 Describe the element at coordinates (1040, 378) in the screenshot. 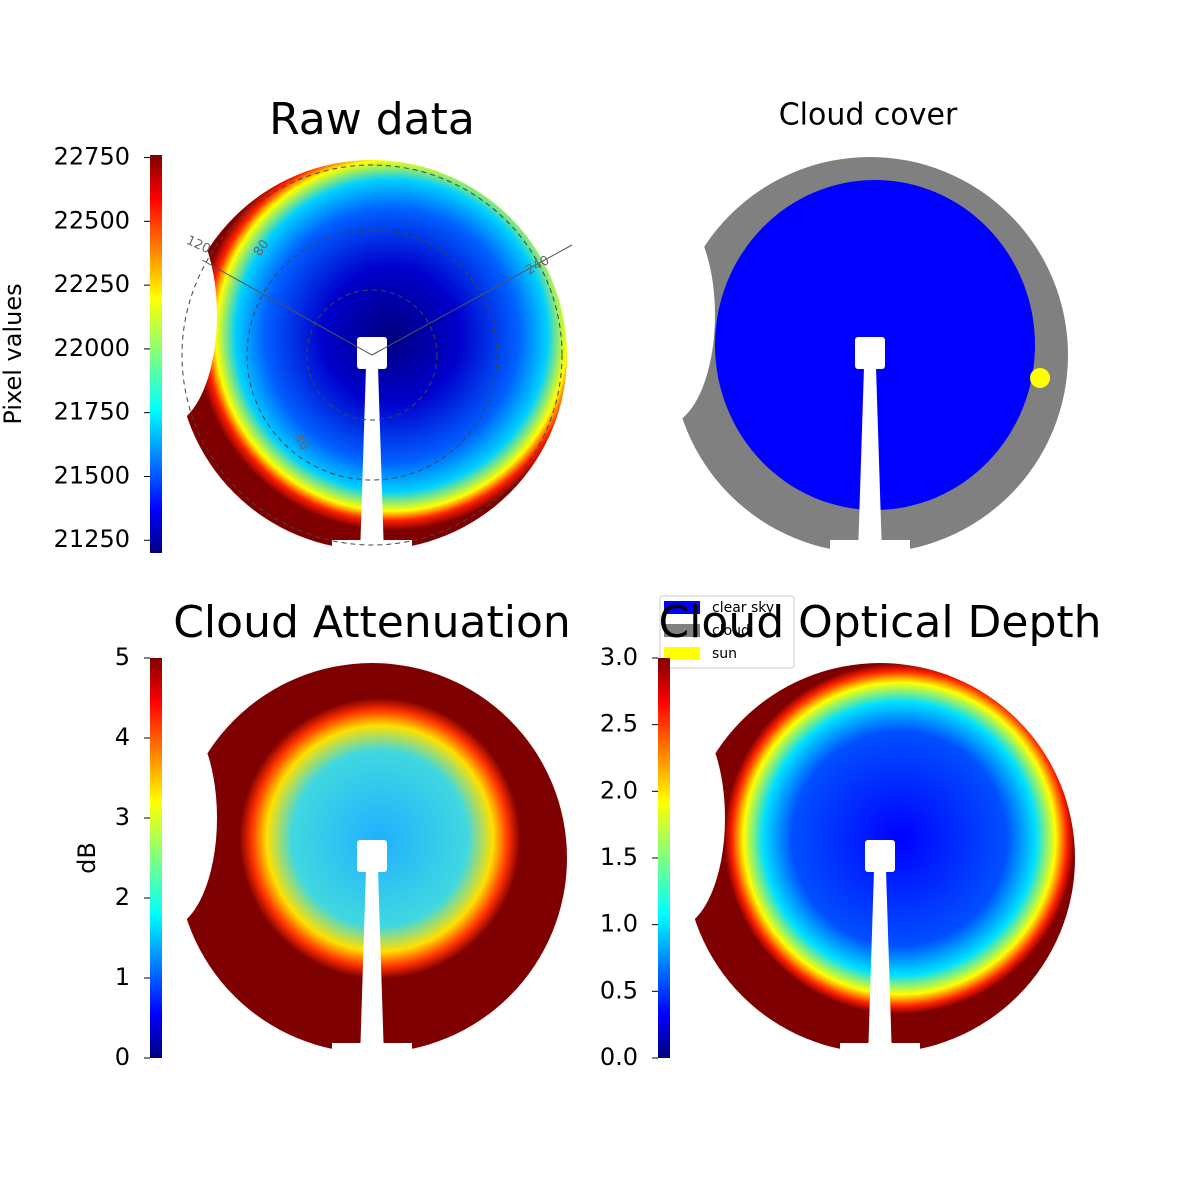

I see `sun-region` at that location.